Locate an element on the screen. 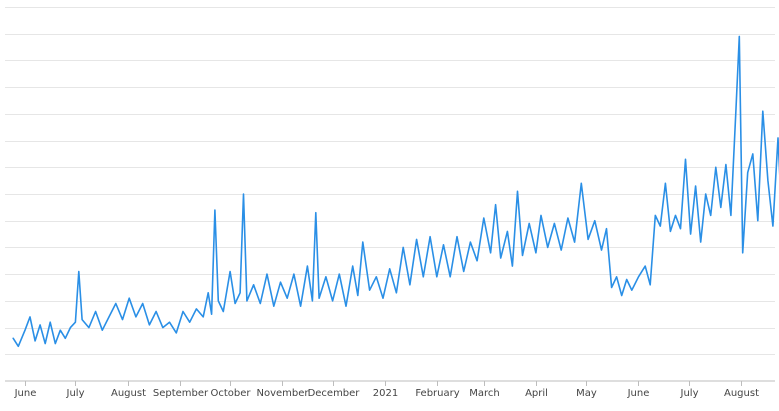 This screenshot has height=411, width=779. x-tick-label-0: June is located at coordinates (25, 393).